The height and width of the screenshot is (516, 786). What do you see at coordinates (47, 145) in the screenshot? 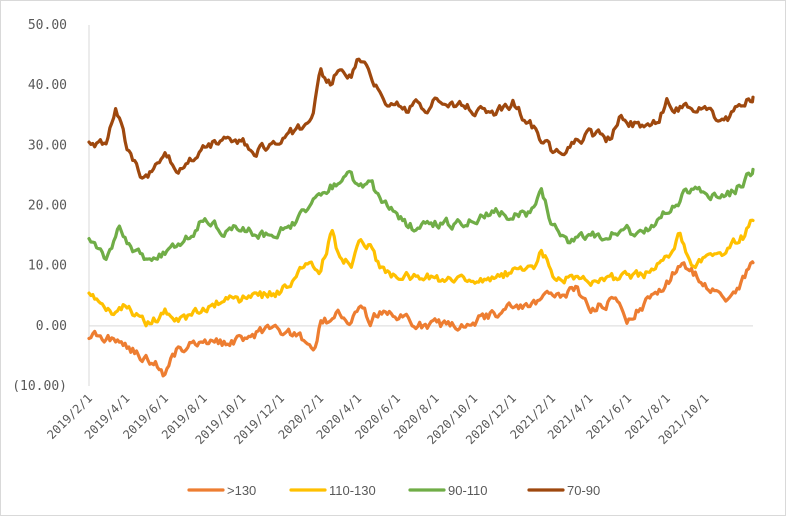
I see `y-tick-label-2: 30.00` at bounding box center [47, 145].